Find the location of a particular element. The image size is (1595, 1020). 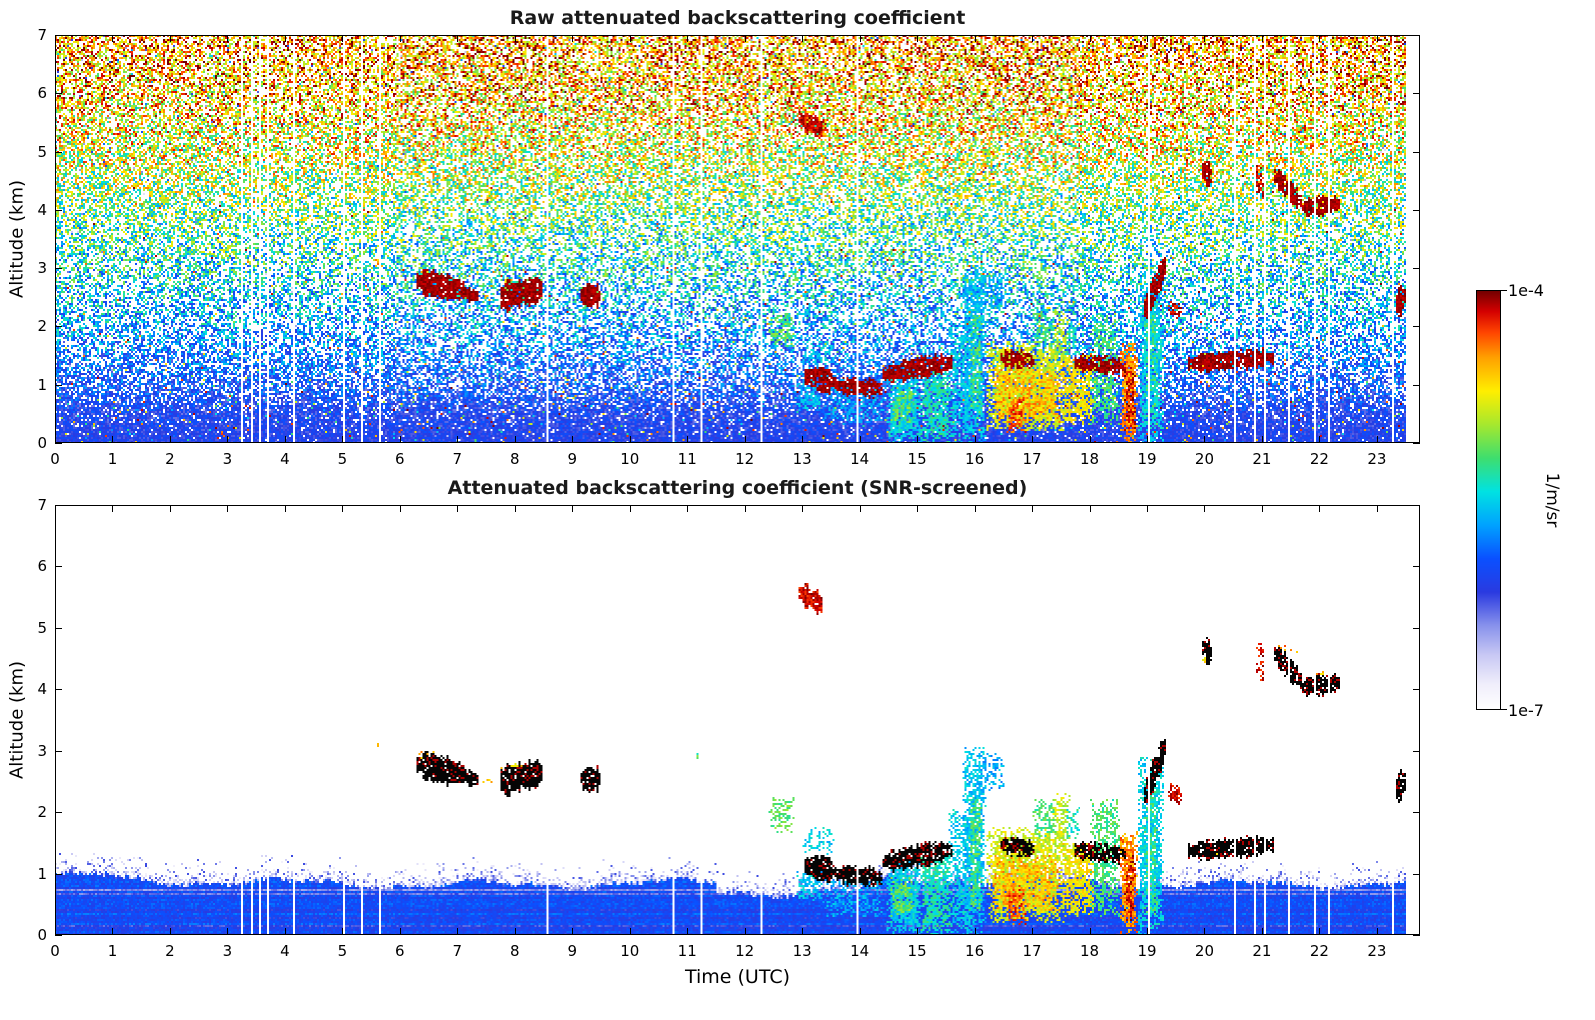

x-tick-label: 12 is located at coordinates (745, 951).